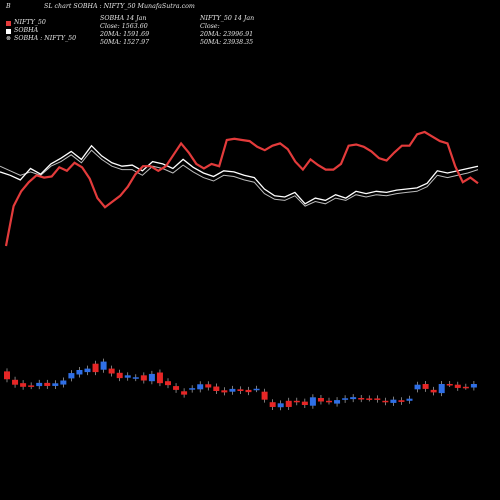 Image resolution: width=500 pixels, height=500 pixels. Describe the element at coordinates (124, 26) in the screenshot. I see `sobha-close: Close: 1563.60` at that location.